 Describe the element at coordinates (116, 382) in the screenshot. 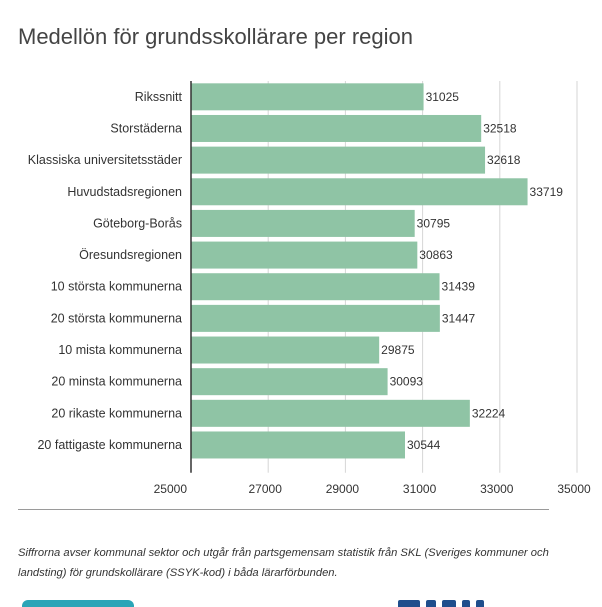

I see `category-label: 20 minsta kommunerna` at that location.